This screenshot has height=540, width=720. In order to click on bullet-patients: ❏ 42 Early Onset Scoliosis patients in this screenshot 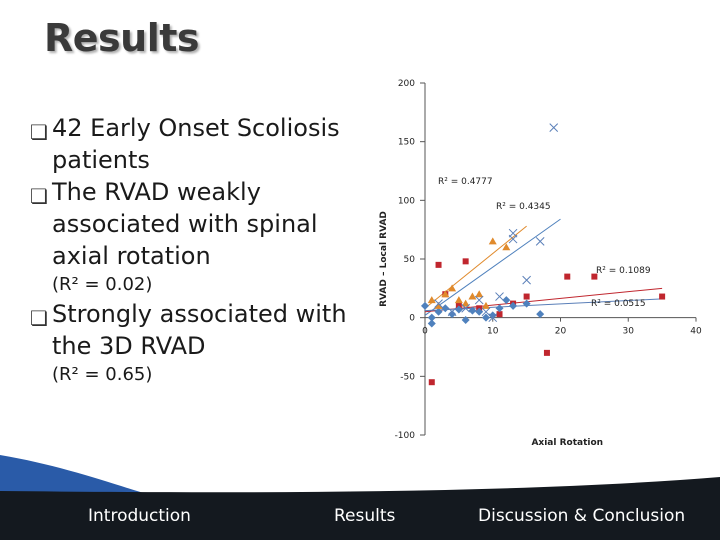, I will do `click(202, 144)`.